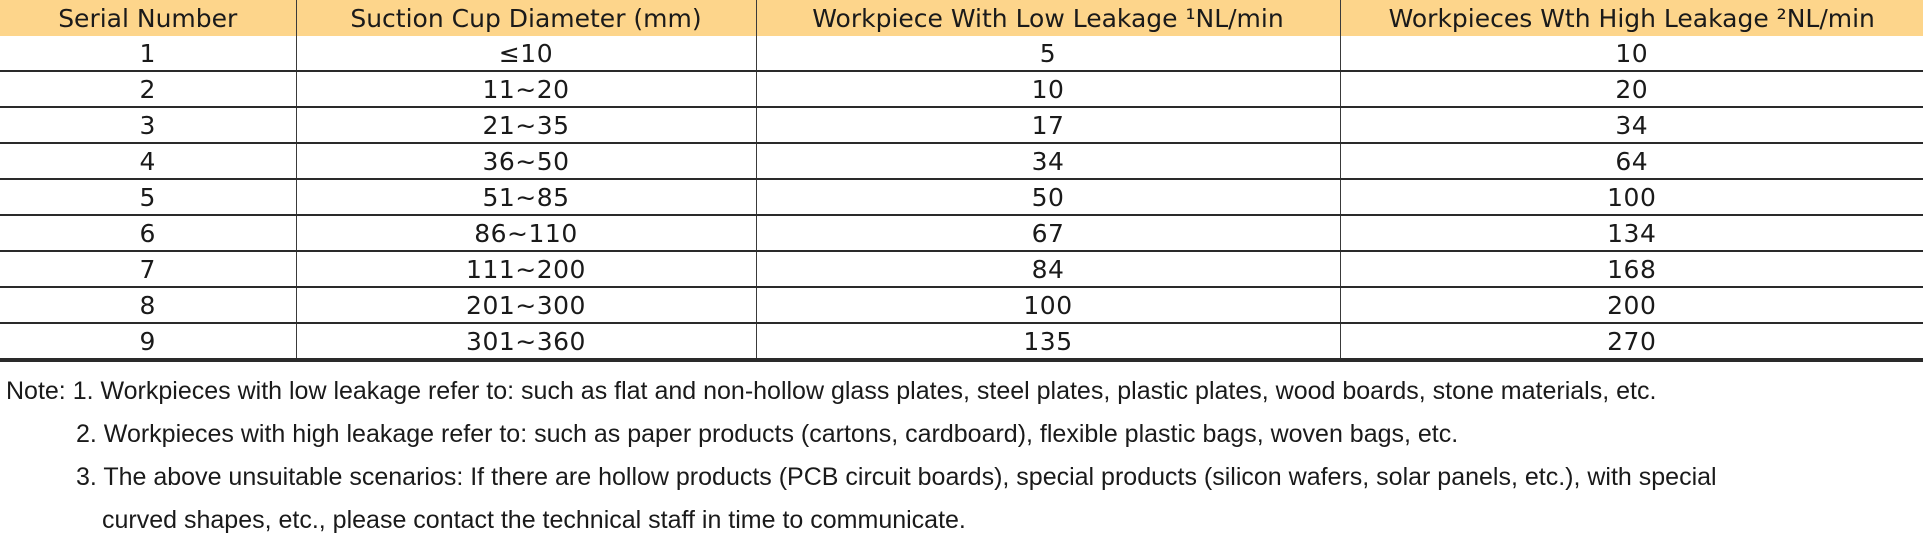 The image size is (1923, 551). What do you see at coordinates (1631, 304) in the screenshot?
I see `cell-high-leakage: 200` at bounding box center [1631, 304].